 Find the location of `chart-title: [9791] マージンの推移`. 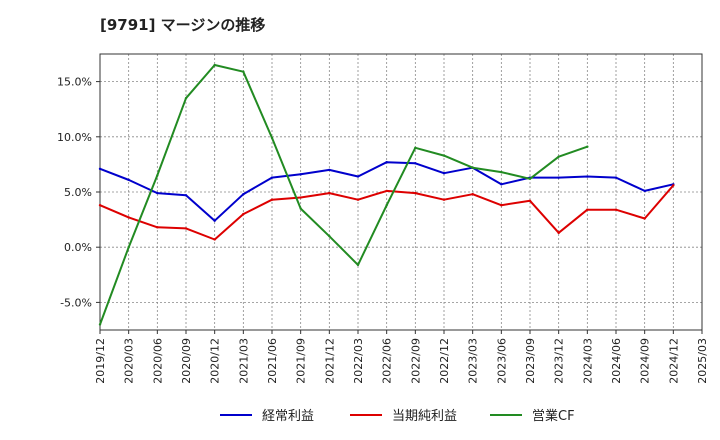

chart-title: [9791] マージンの推移 is located at coordinates (183, 25).